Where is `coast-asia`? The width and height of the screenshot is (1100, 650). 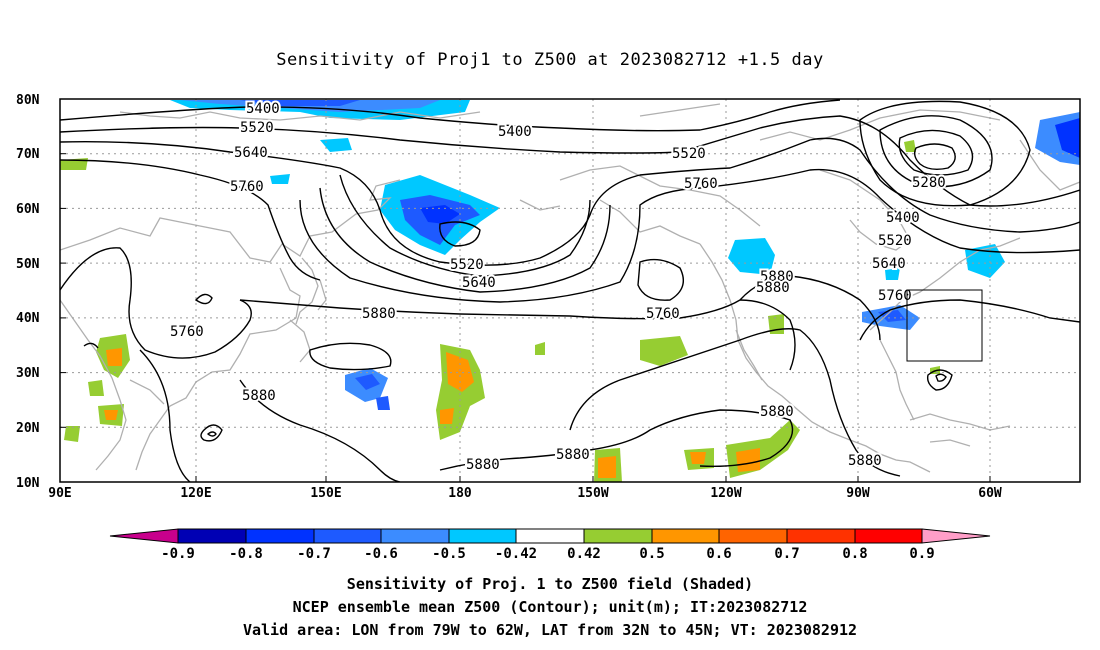
coast-asia is located at coordinates (230, 325).